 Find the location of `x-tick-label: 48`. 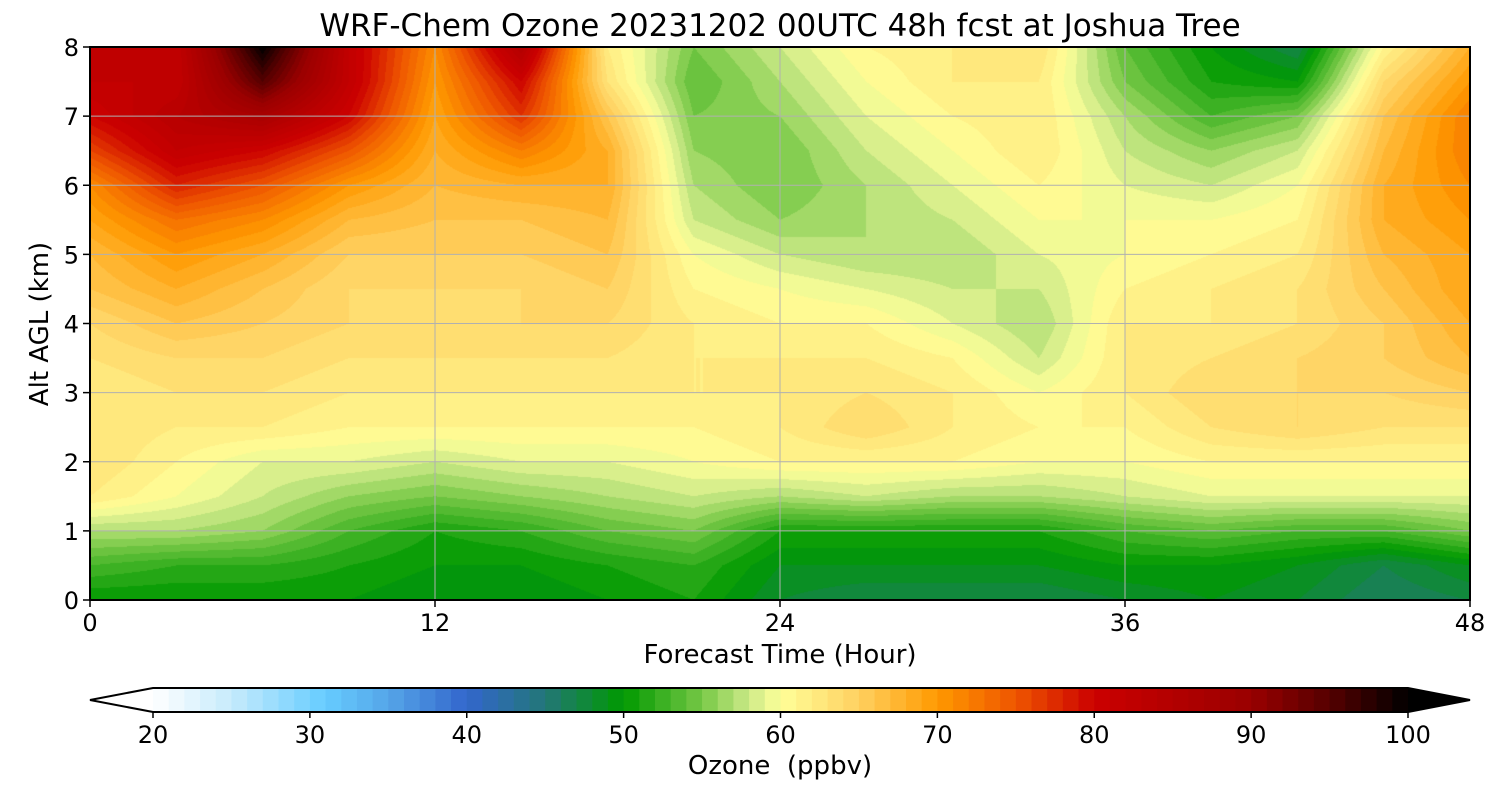

x-tick-label: 48 is located at coordinates (1470, 623).